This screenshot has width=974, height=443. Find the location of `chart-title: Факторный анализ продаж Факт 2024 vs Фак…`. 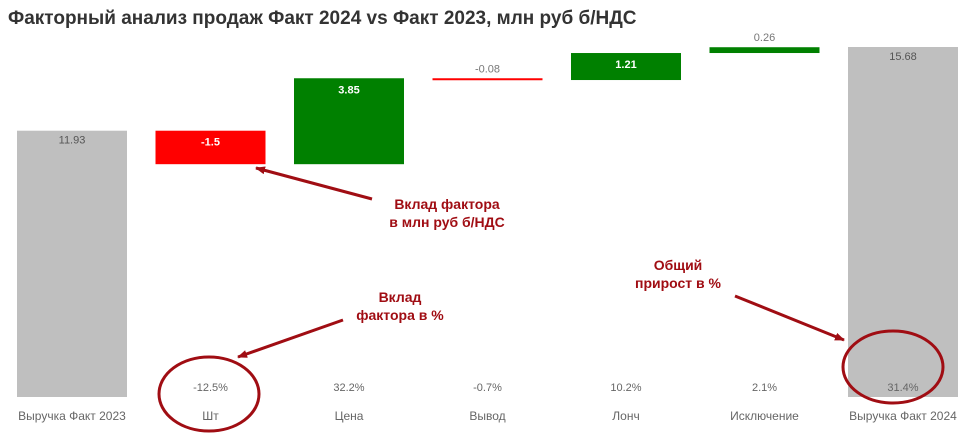

chart-title: Факторный анализ продаж Факт 2024 vs Фак… is located at coordinates (322, 18).